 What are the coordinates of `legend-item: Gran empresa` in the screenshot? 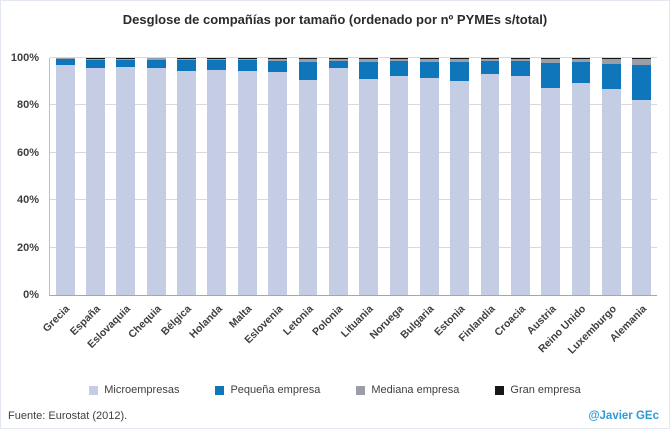 It's located at (538, 390).